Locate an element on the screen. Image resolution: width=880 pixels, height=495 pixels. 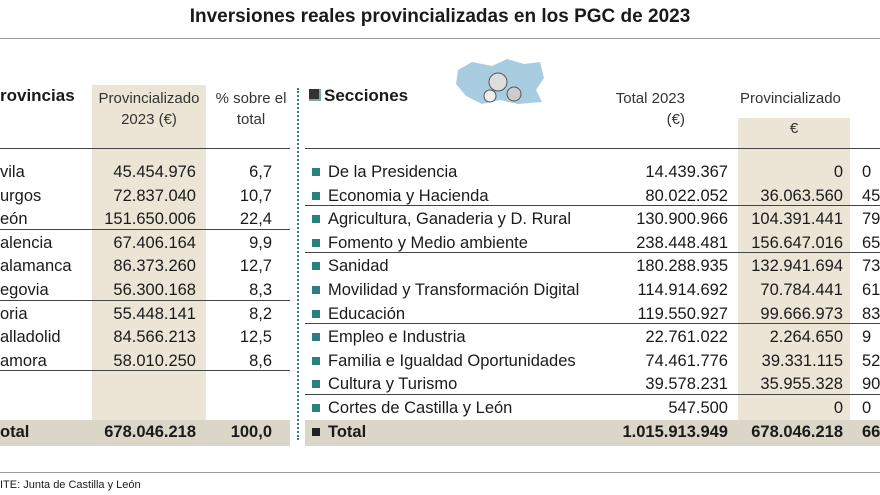
cell: 151.650.006 is located at coordinates (150, 219).